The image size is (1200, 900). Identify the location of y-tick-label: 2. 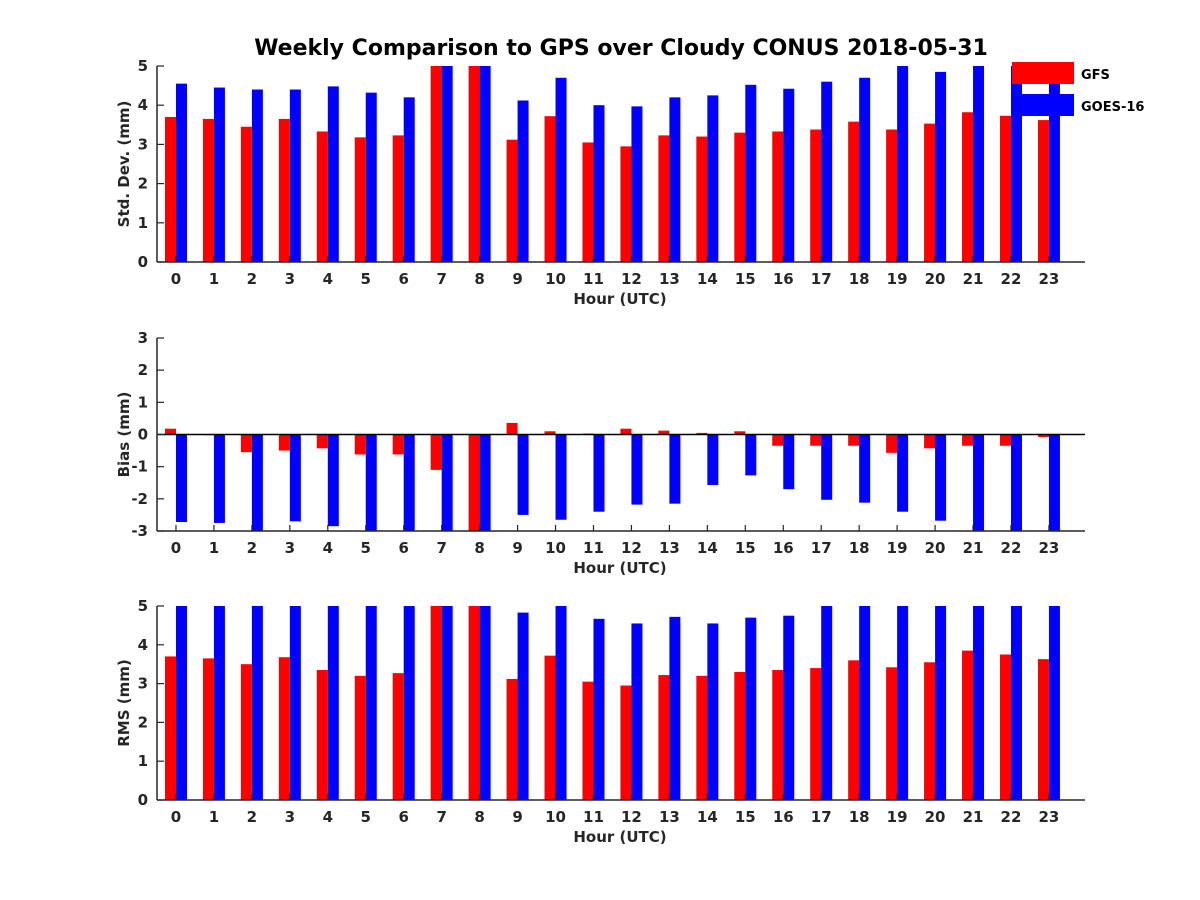
(143, 370).